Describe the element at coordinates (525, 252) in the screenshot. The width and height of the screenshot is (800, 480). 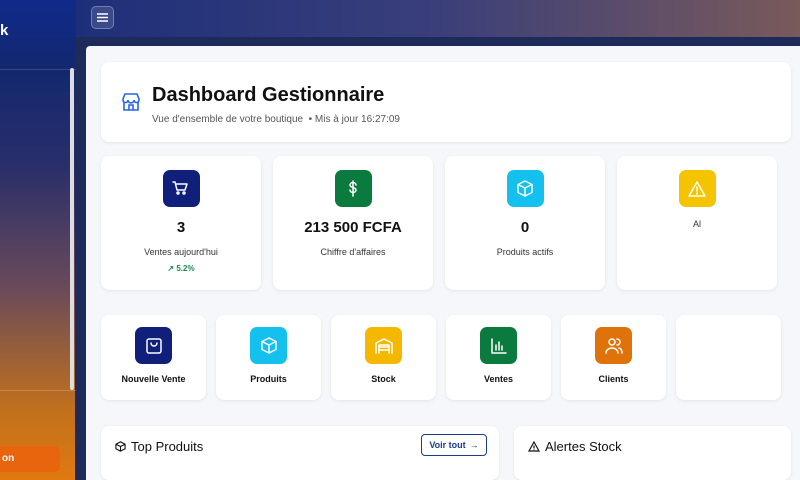
I see `stat-label: Produits actifs` at that location.